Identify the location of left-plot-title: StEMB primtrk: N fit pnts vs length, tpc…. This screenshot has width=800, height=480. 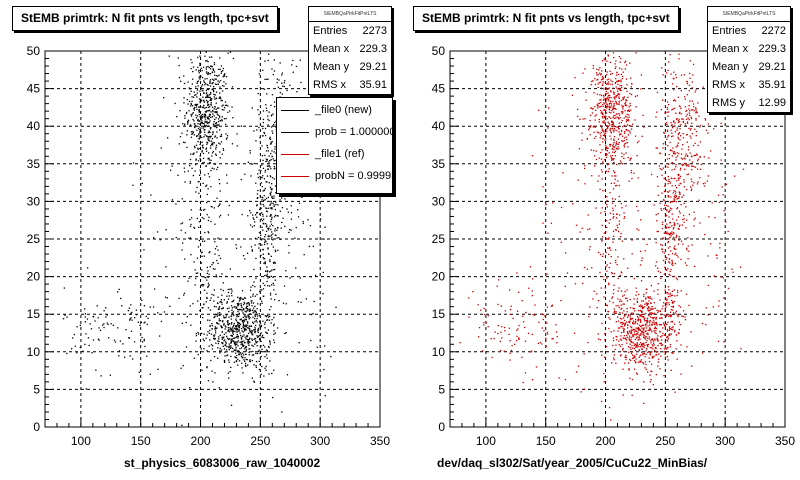
(145, 18).